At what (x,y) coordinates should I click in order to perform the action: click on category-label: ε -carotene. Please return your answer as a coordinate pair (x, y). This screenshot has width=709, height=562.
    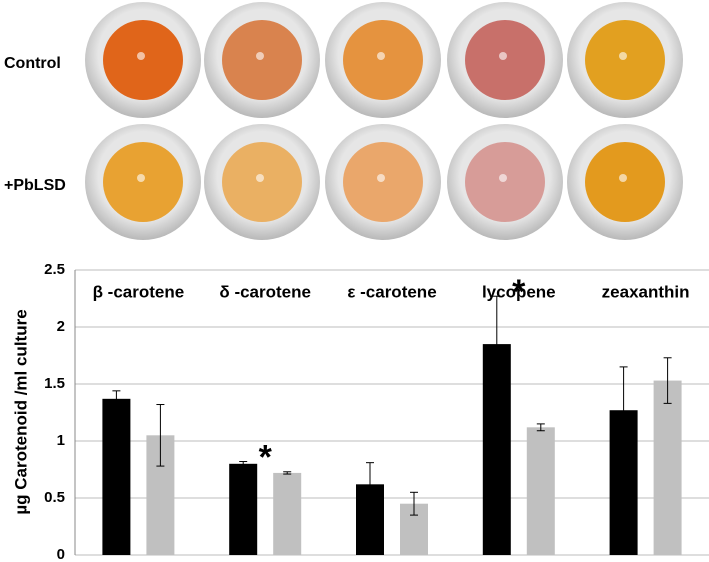
    Looking at the image, I should click on (391, 291).